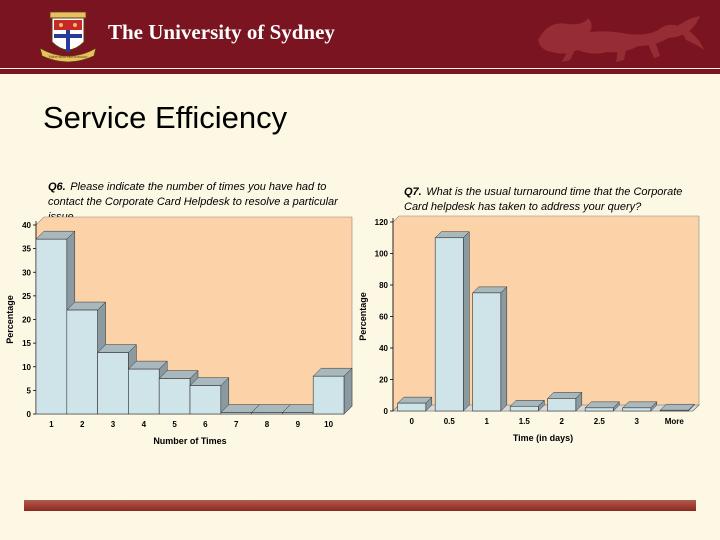 The height and width of the screenshot is (540, 720). I want to click on chart-0-xtick-label: 4, so click(144, 424).